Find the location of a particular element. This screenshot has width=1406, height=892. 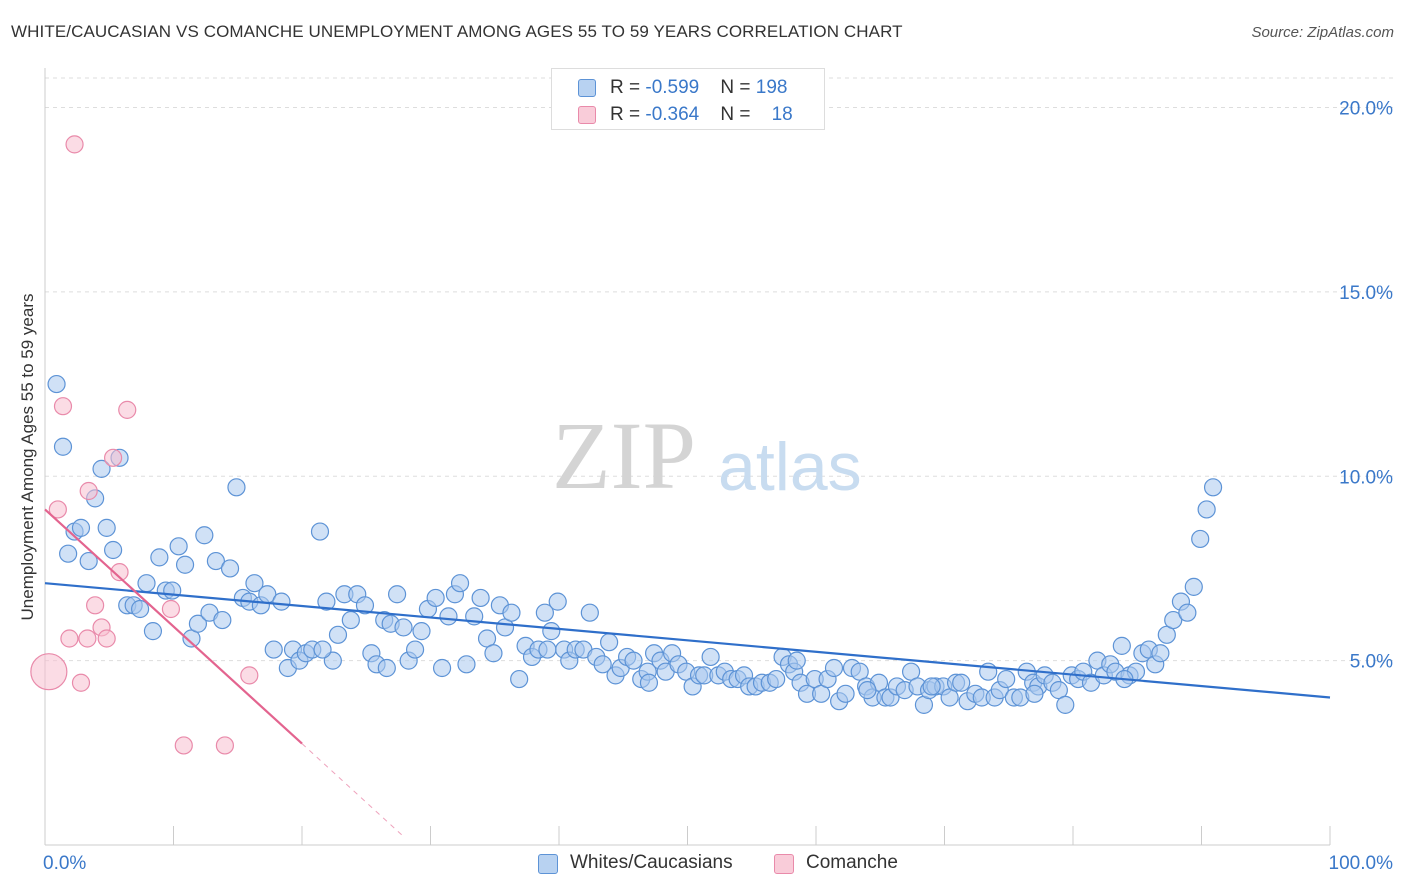

x-tick-label: 0.0% is located at coordinates (64, 863).